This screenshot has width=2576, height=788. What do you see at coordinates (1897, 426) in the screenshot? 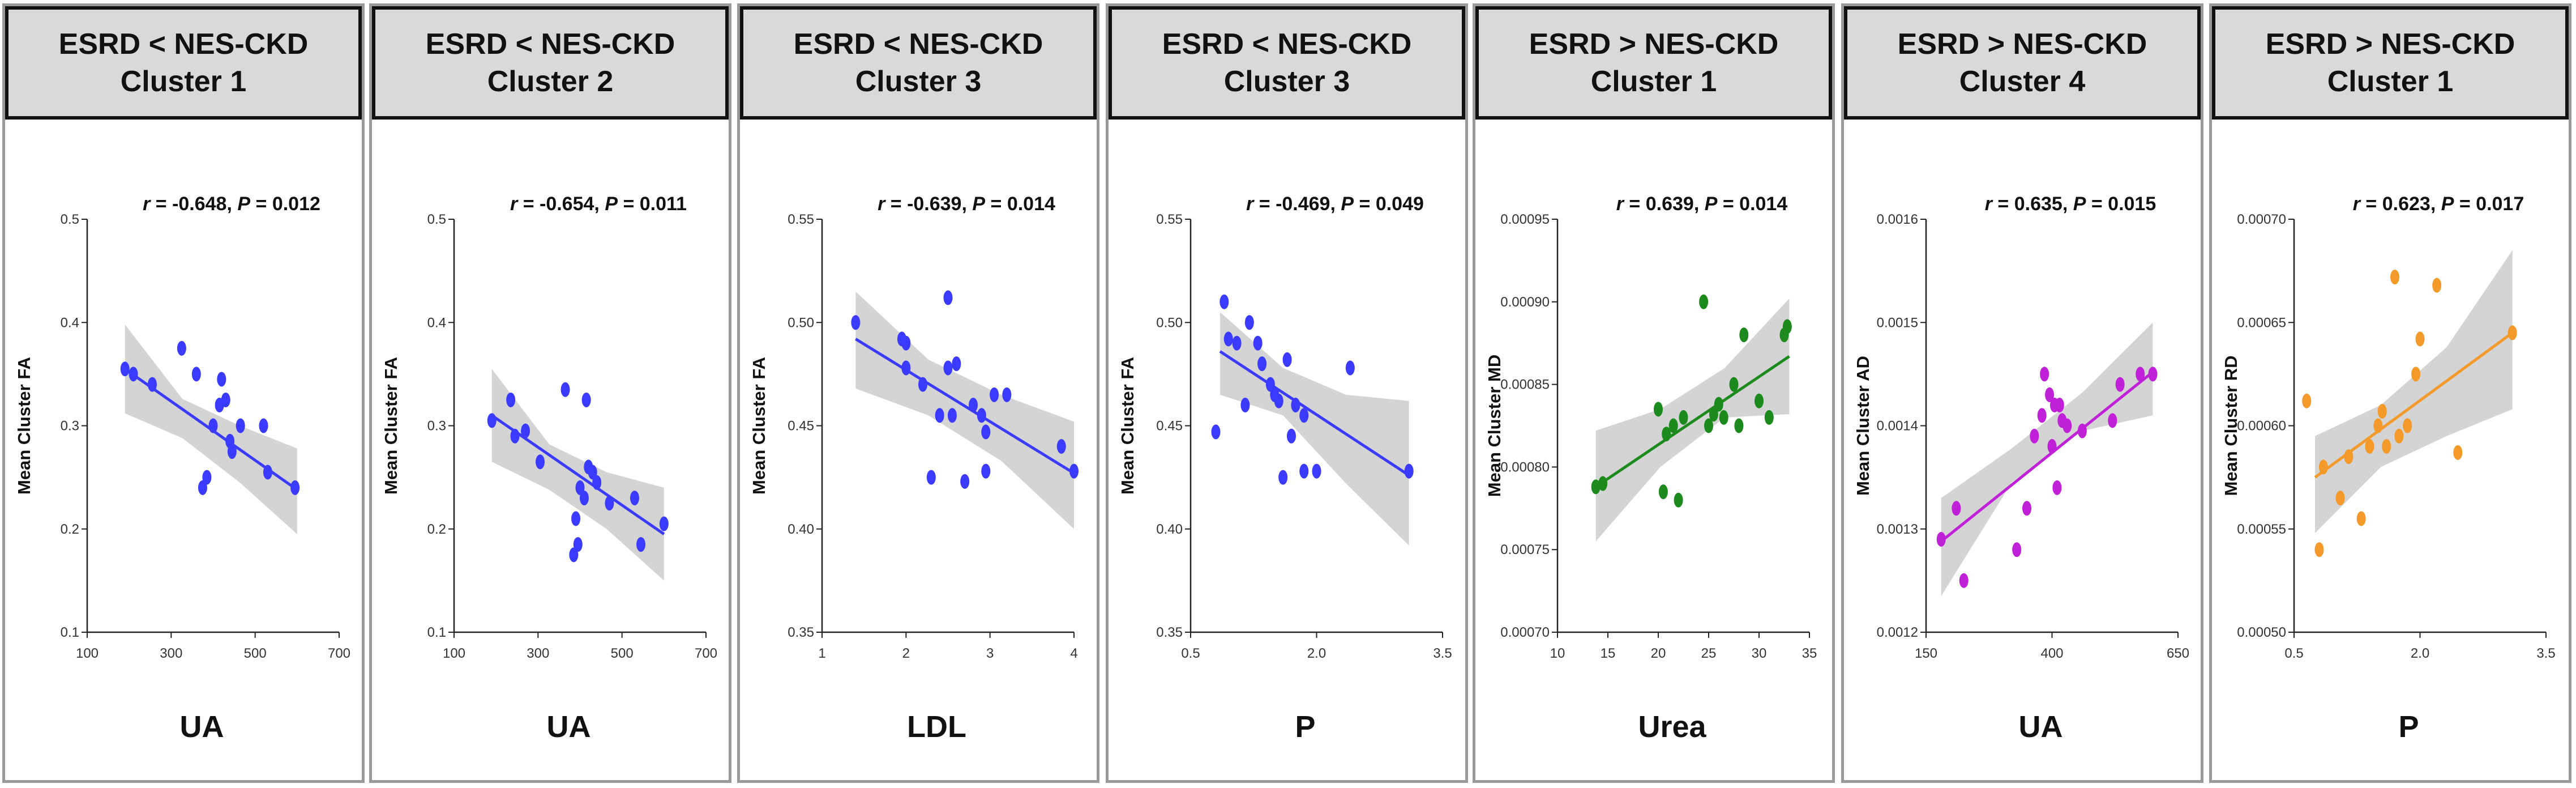
I see `y-tick-label: 0.0014` at bounding box center [1897, 426].